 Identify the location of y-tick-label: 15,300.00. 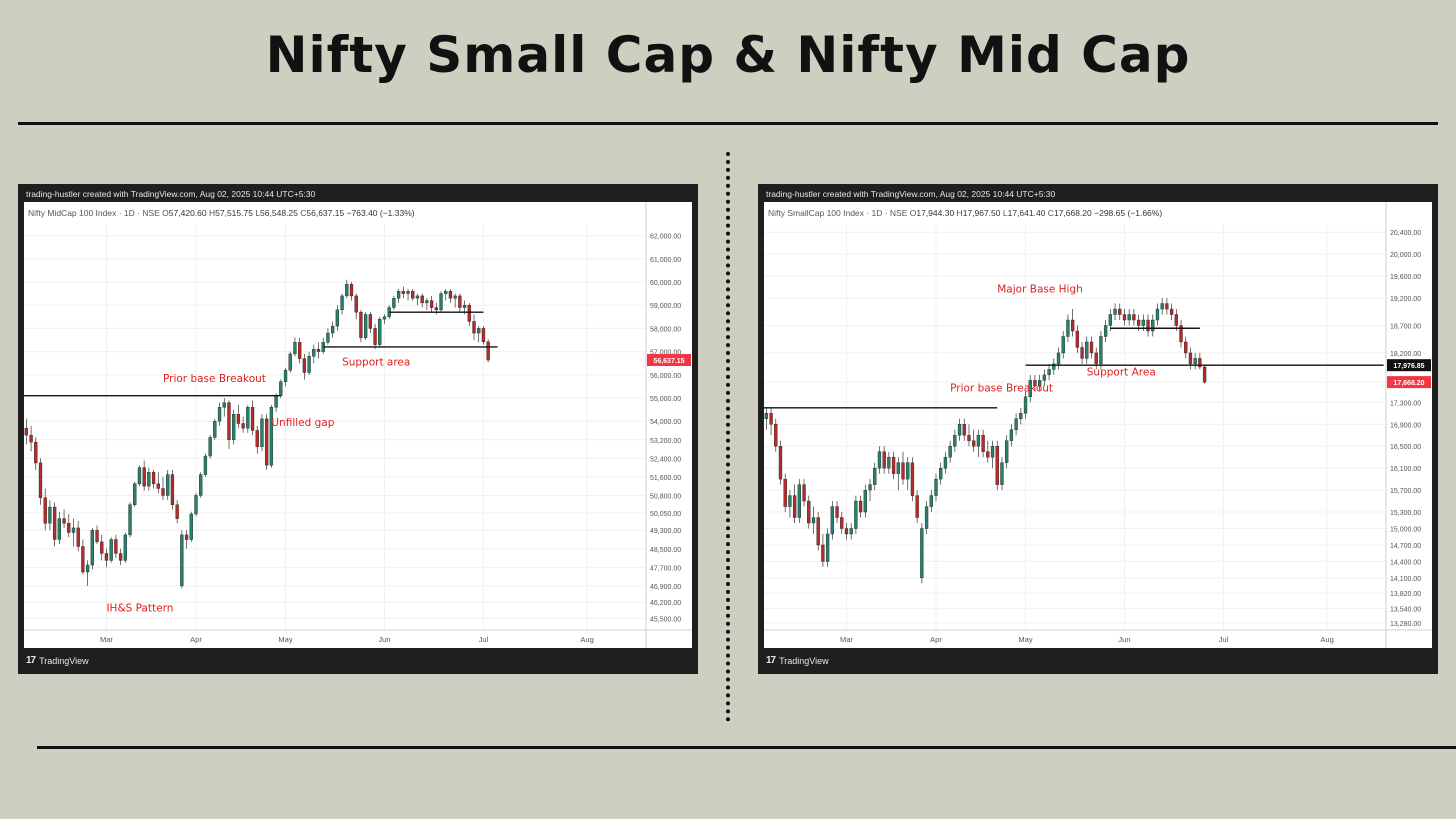
(1405, 513).